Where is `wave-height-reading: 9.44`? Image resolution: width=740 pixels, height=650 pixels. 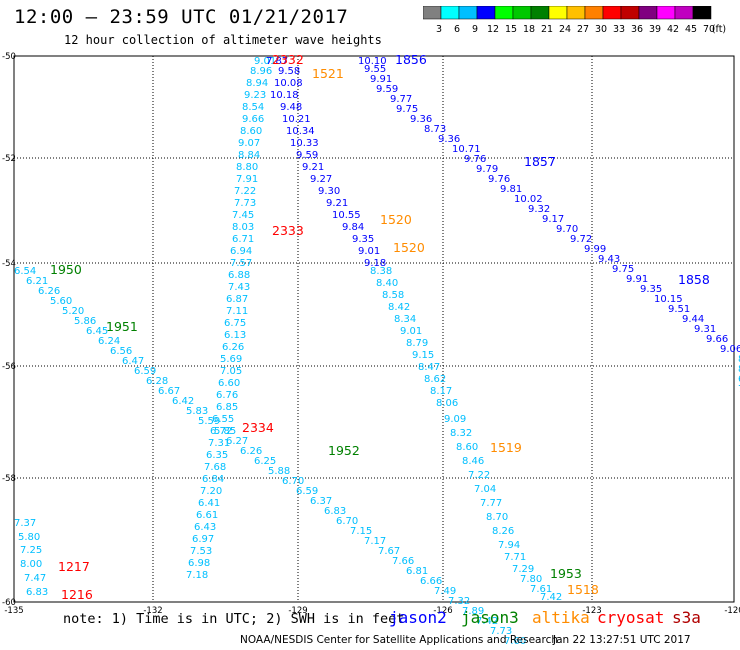 wave-height-reading: 9.44 is located at coordinates (693, 319).